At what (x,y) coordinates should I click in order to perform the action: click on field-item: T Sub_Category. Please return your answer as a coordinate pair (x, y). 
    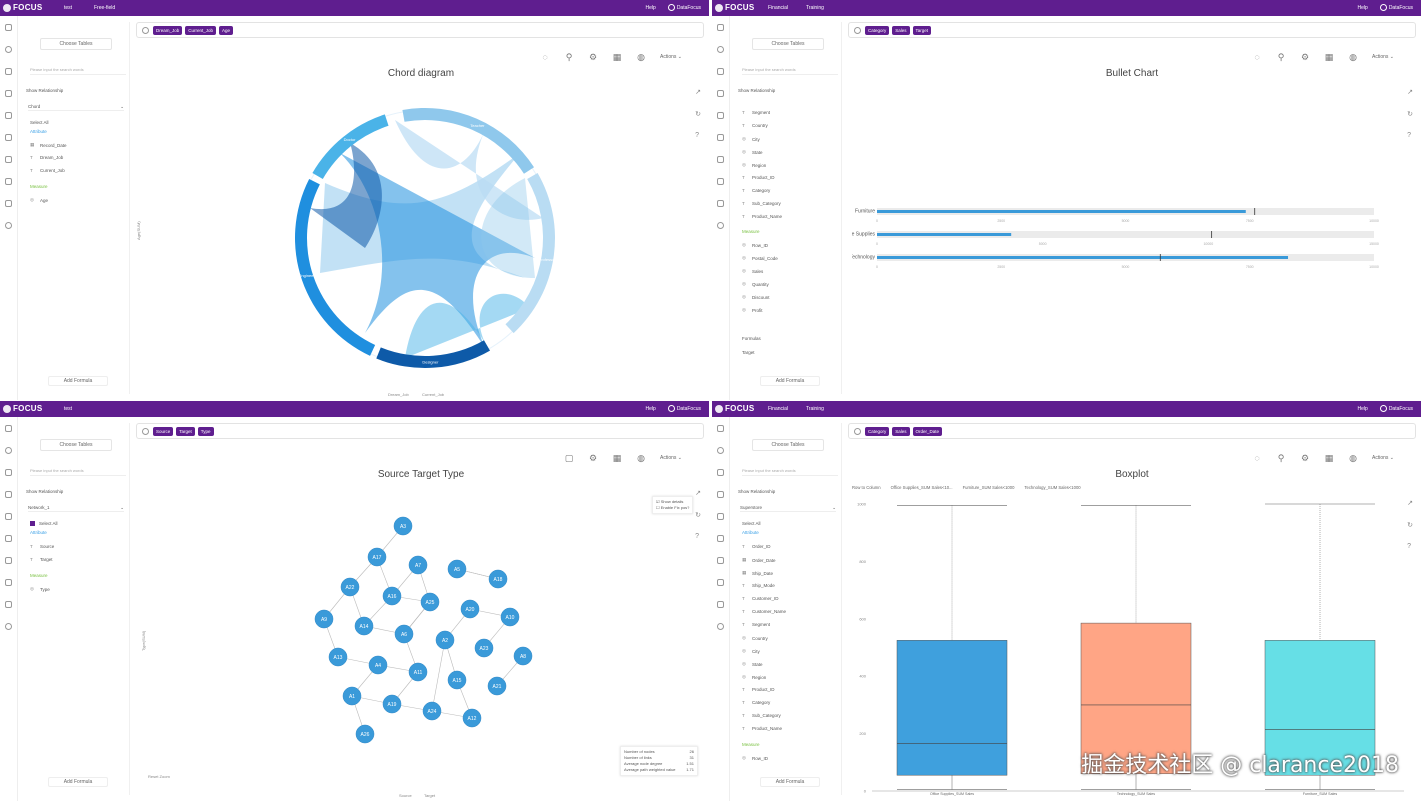
    Looking at the image, I should click on (789, 715).